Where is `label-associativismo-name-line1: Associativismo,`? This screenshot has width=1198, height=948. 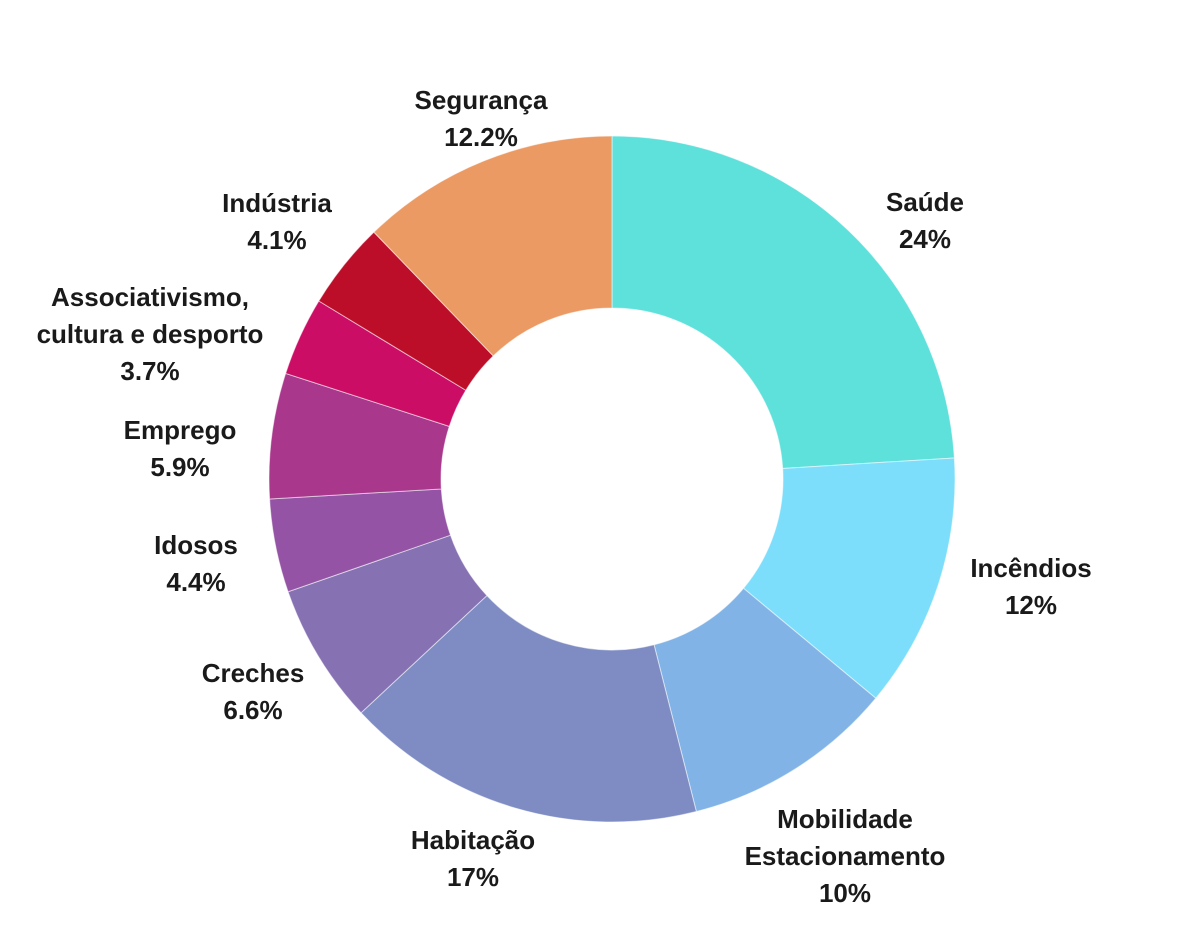 label-associativismo-name-line1: Associativismo, is located at coordinates (150, 297).